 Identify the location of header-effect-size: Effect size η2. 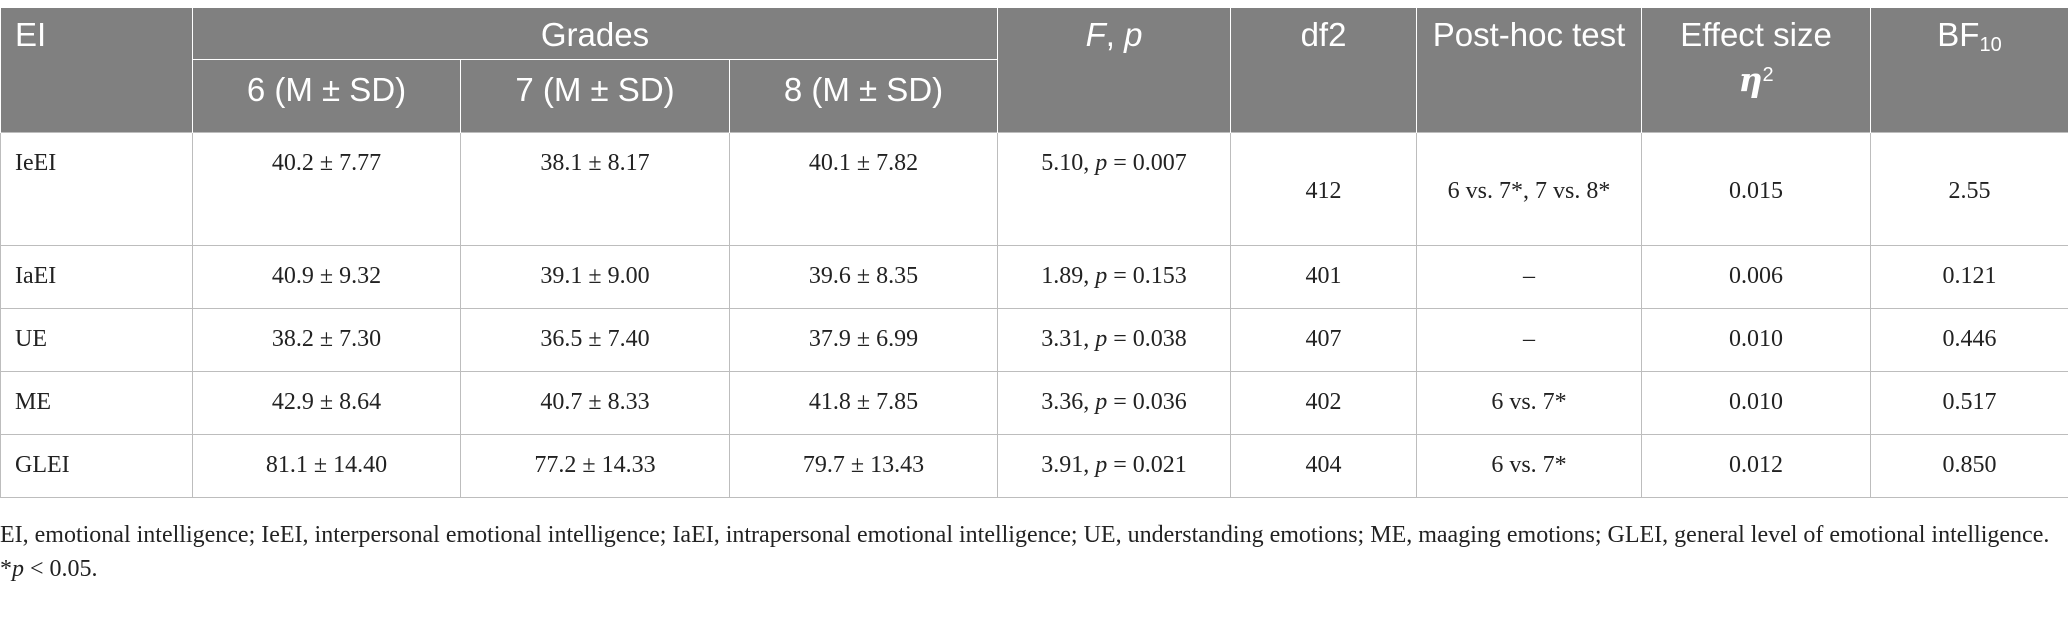
(1756, 70).